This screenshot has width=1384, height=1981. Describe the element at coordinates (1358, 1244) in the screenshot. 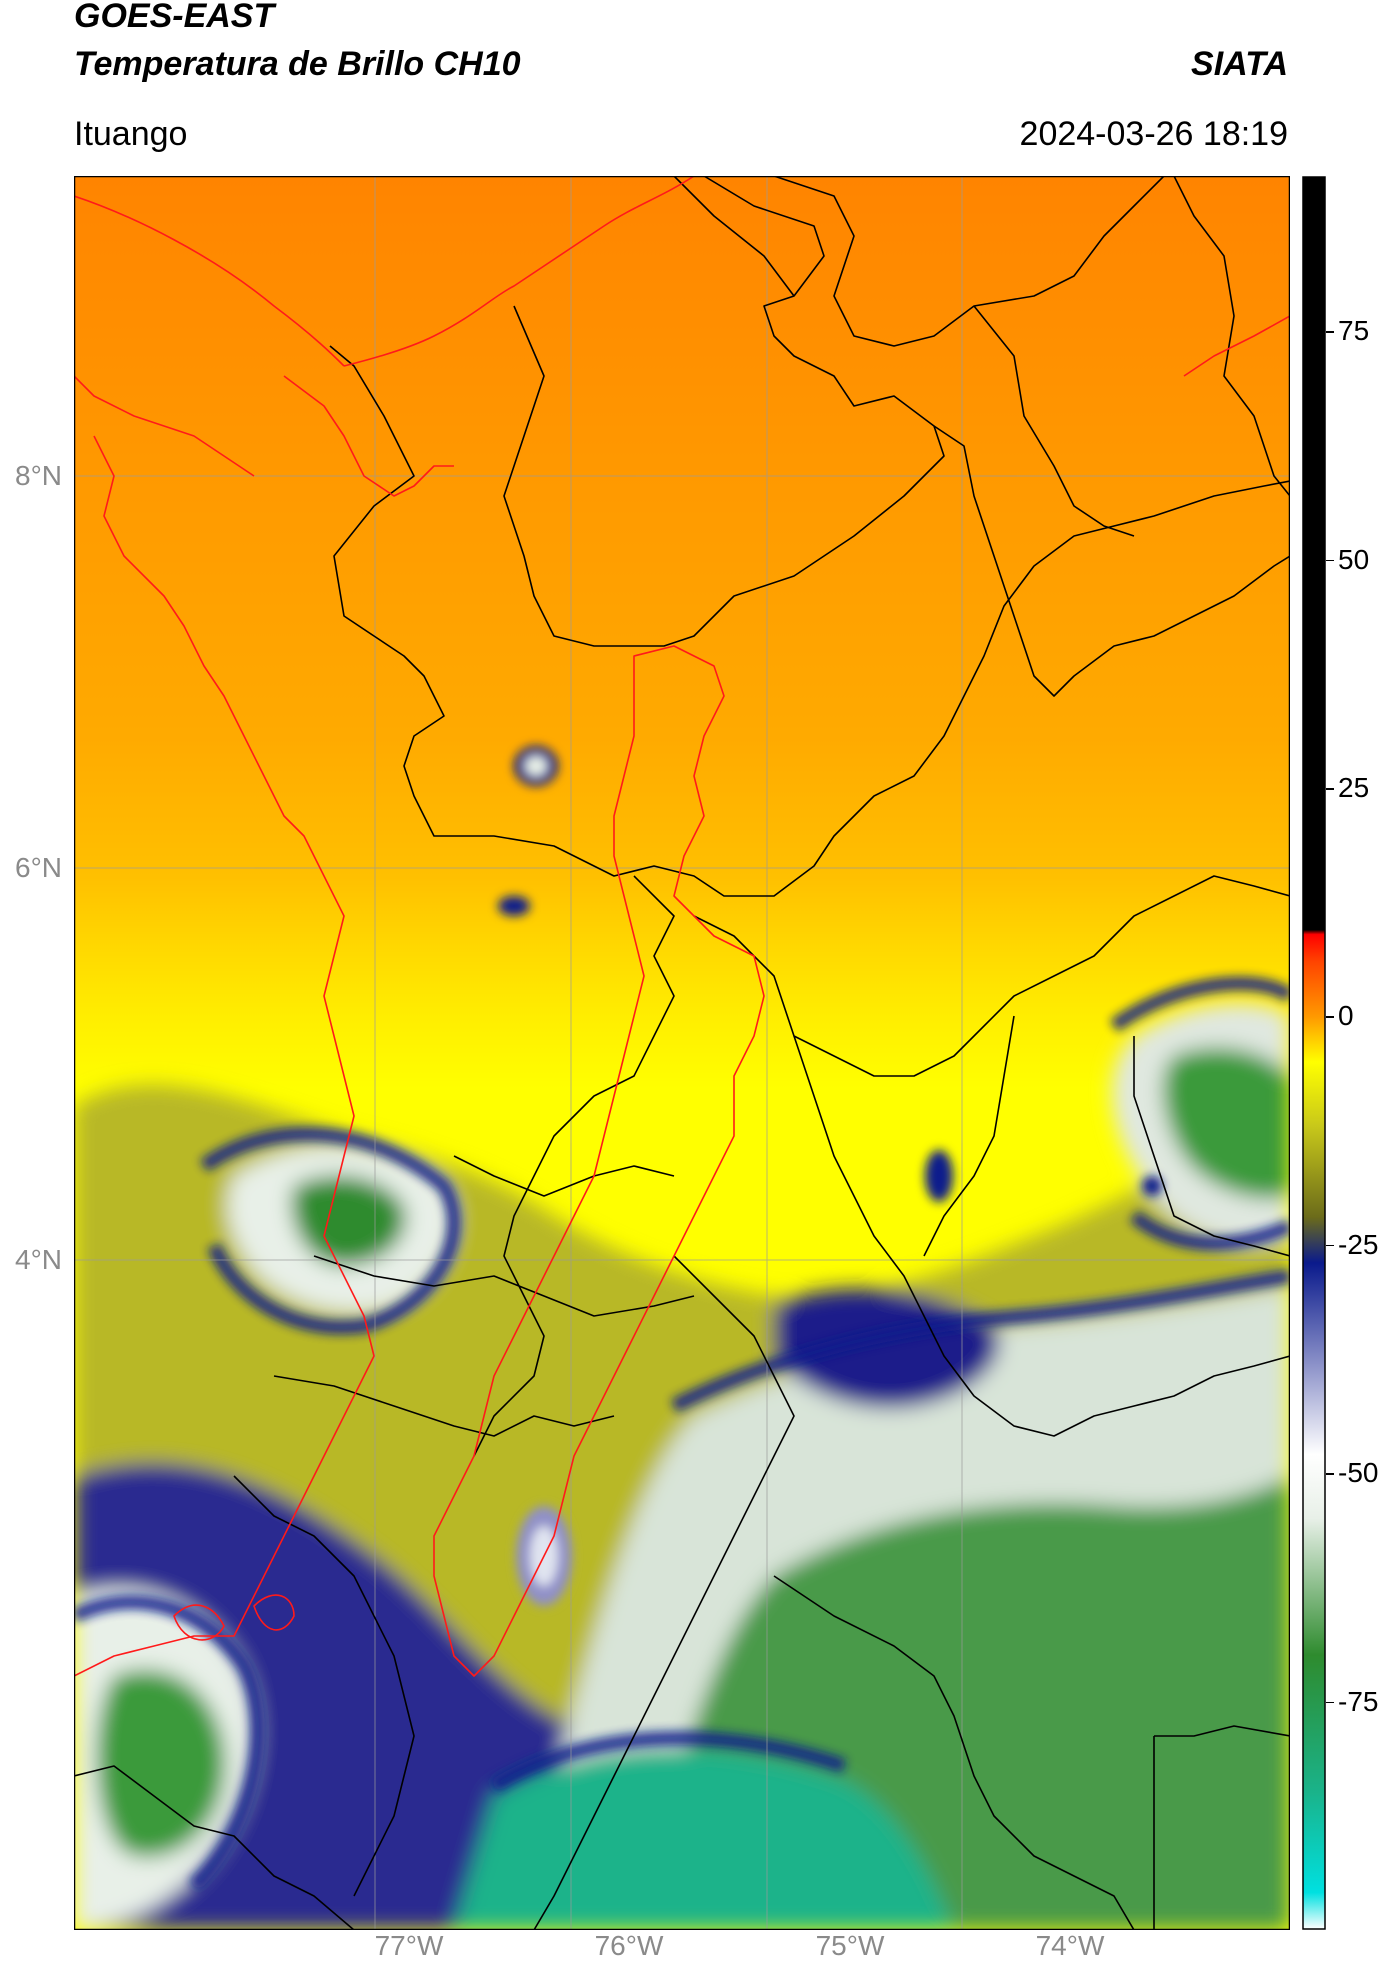

I see `colorbar-tick-label: -25` at that location.